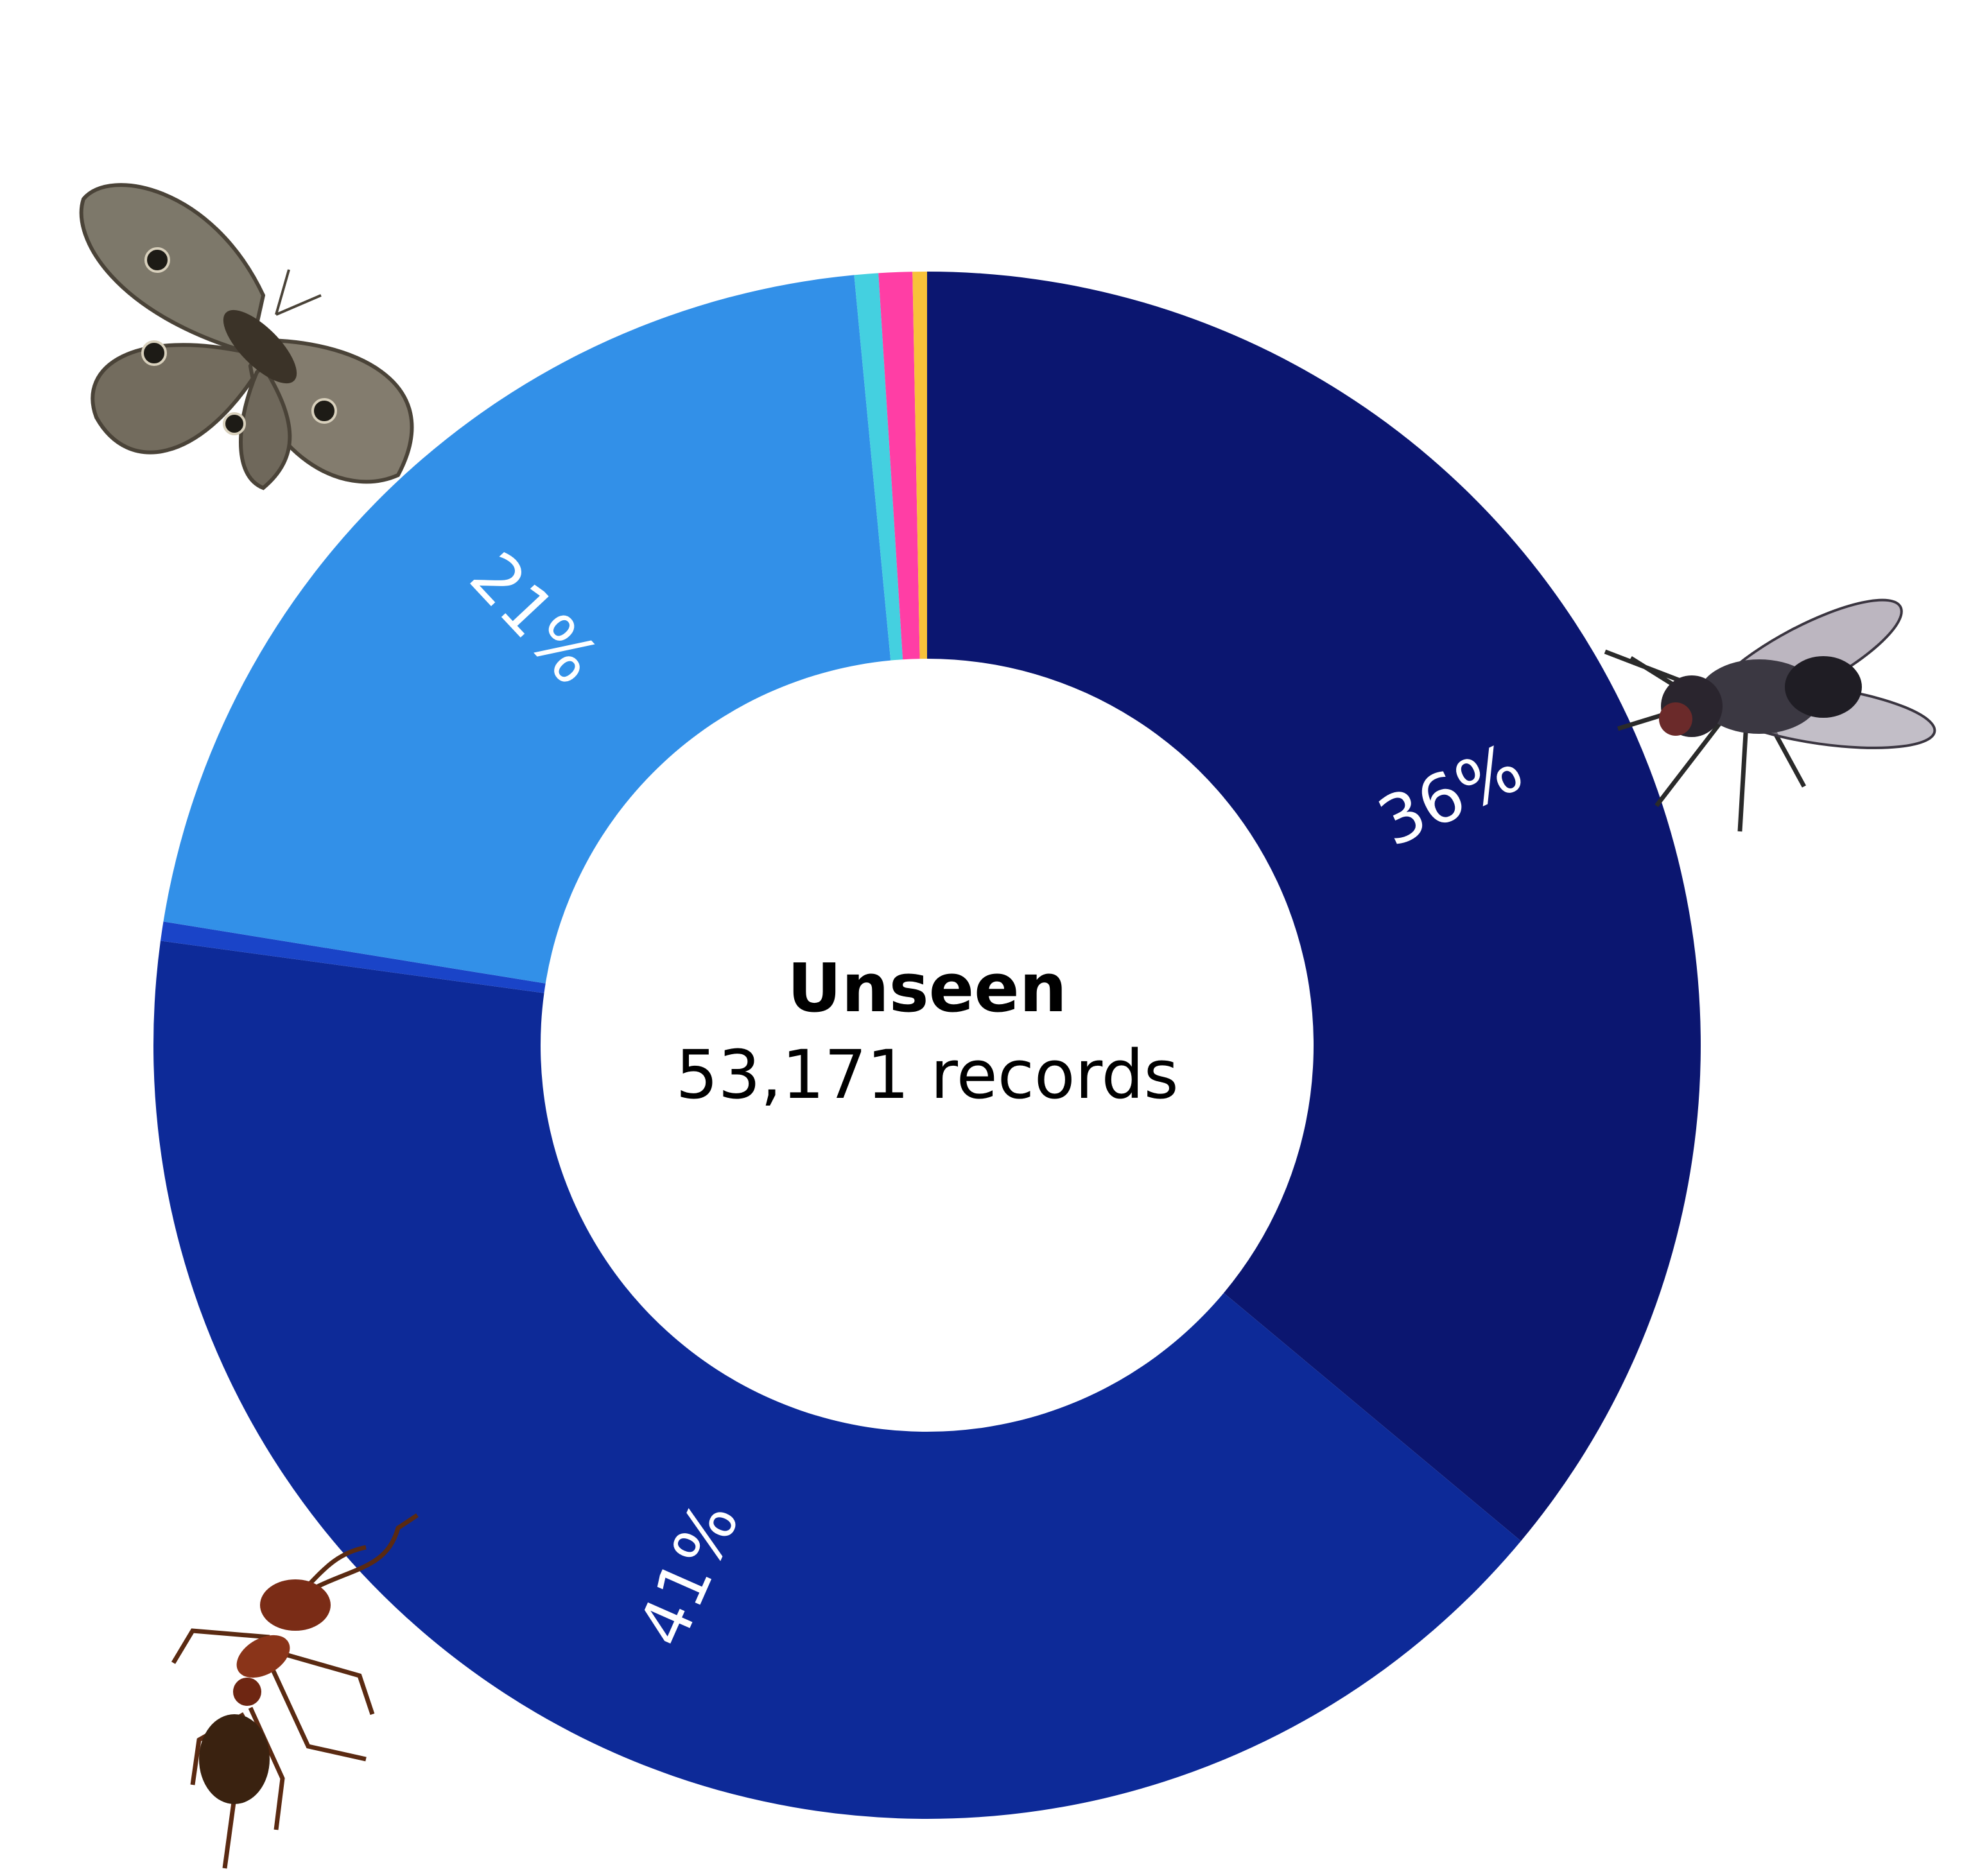  Describe the element at coordinates (1770, 715) in the screenshot. I see `fly-icon` at that location.